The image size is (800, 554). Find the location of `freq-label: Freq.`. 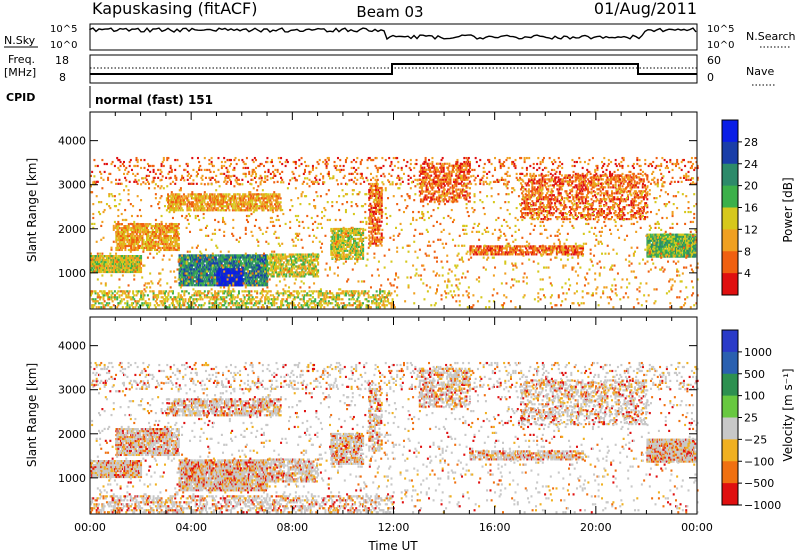

freq-label: Freq. is located at coordinates (21, 59).